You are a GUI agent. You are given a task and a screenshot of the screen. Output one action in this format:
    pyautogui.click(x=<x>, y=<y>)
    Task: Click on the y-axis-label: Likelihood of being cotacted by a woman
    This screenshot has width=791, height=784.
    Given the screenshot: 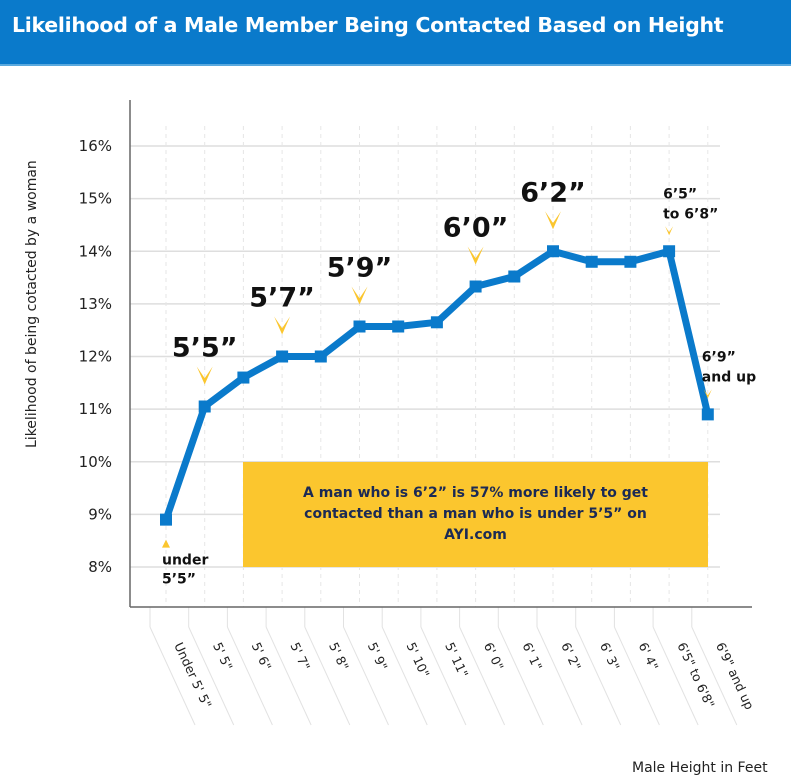 What is the action you would take?
    pyautogui.click(x=32, y=304)
    